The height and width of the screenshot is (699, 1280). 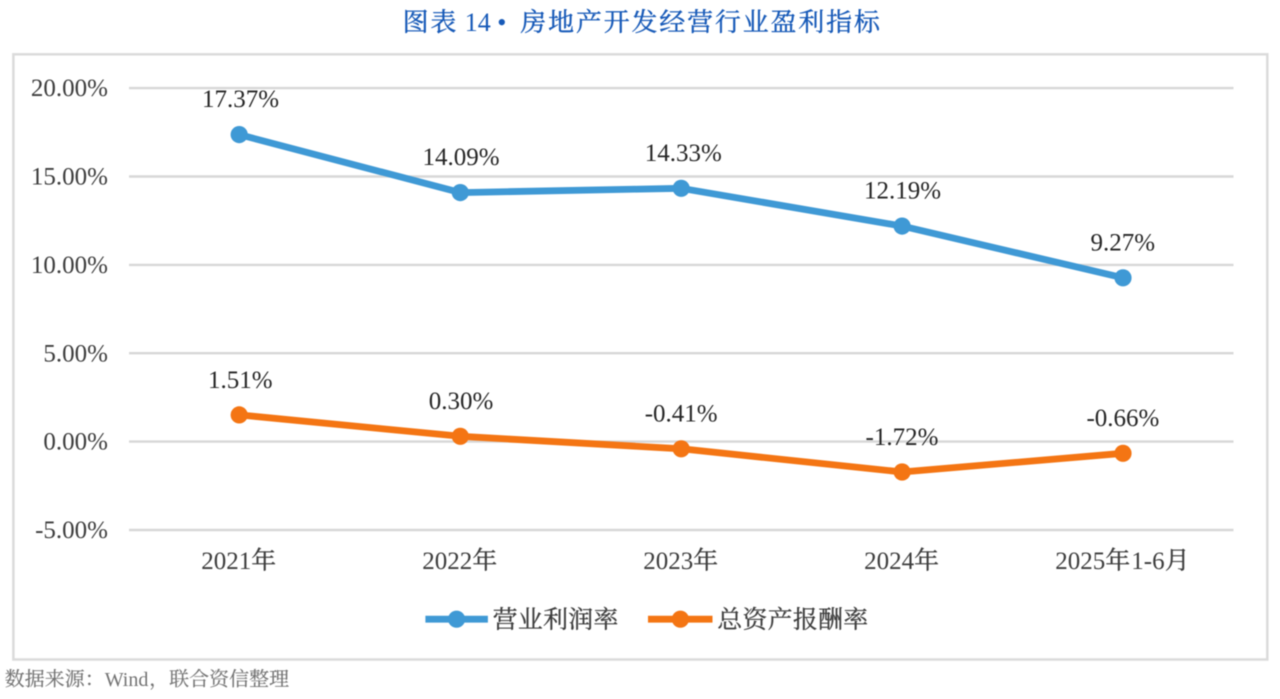 I want to click on svg-text: -1.72%, so click(x=902, y=437).